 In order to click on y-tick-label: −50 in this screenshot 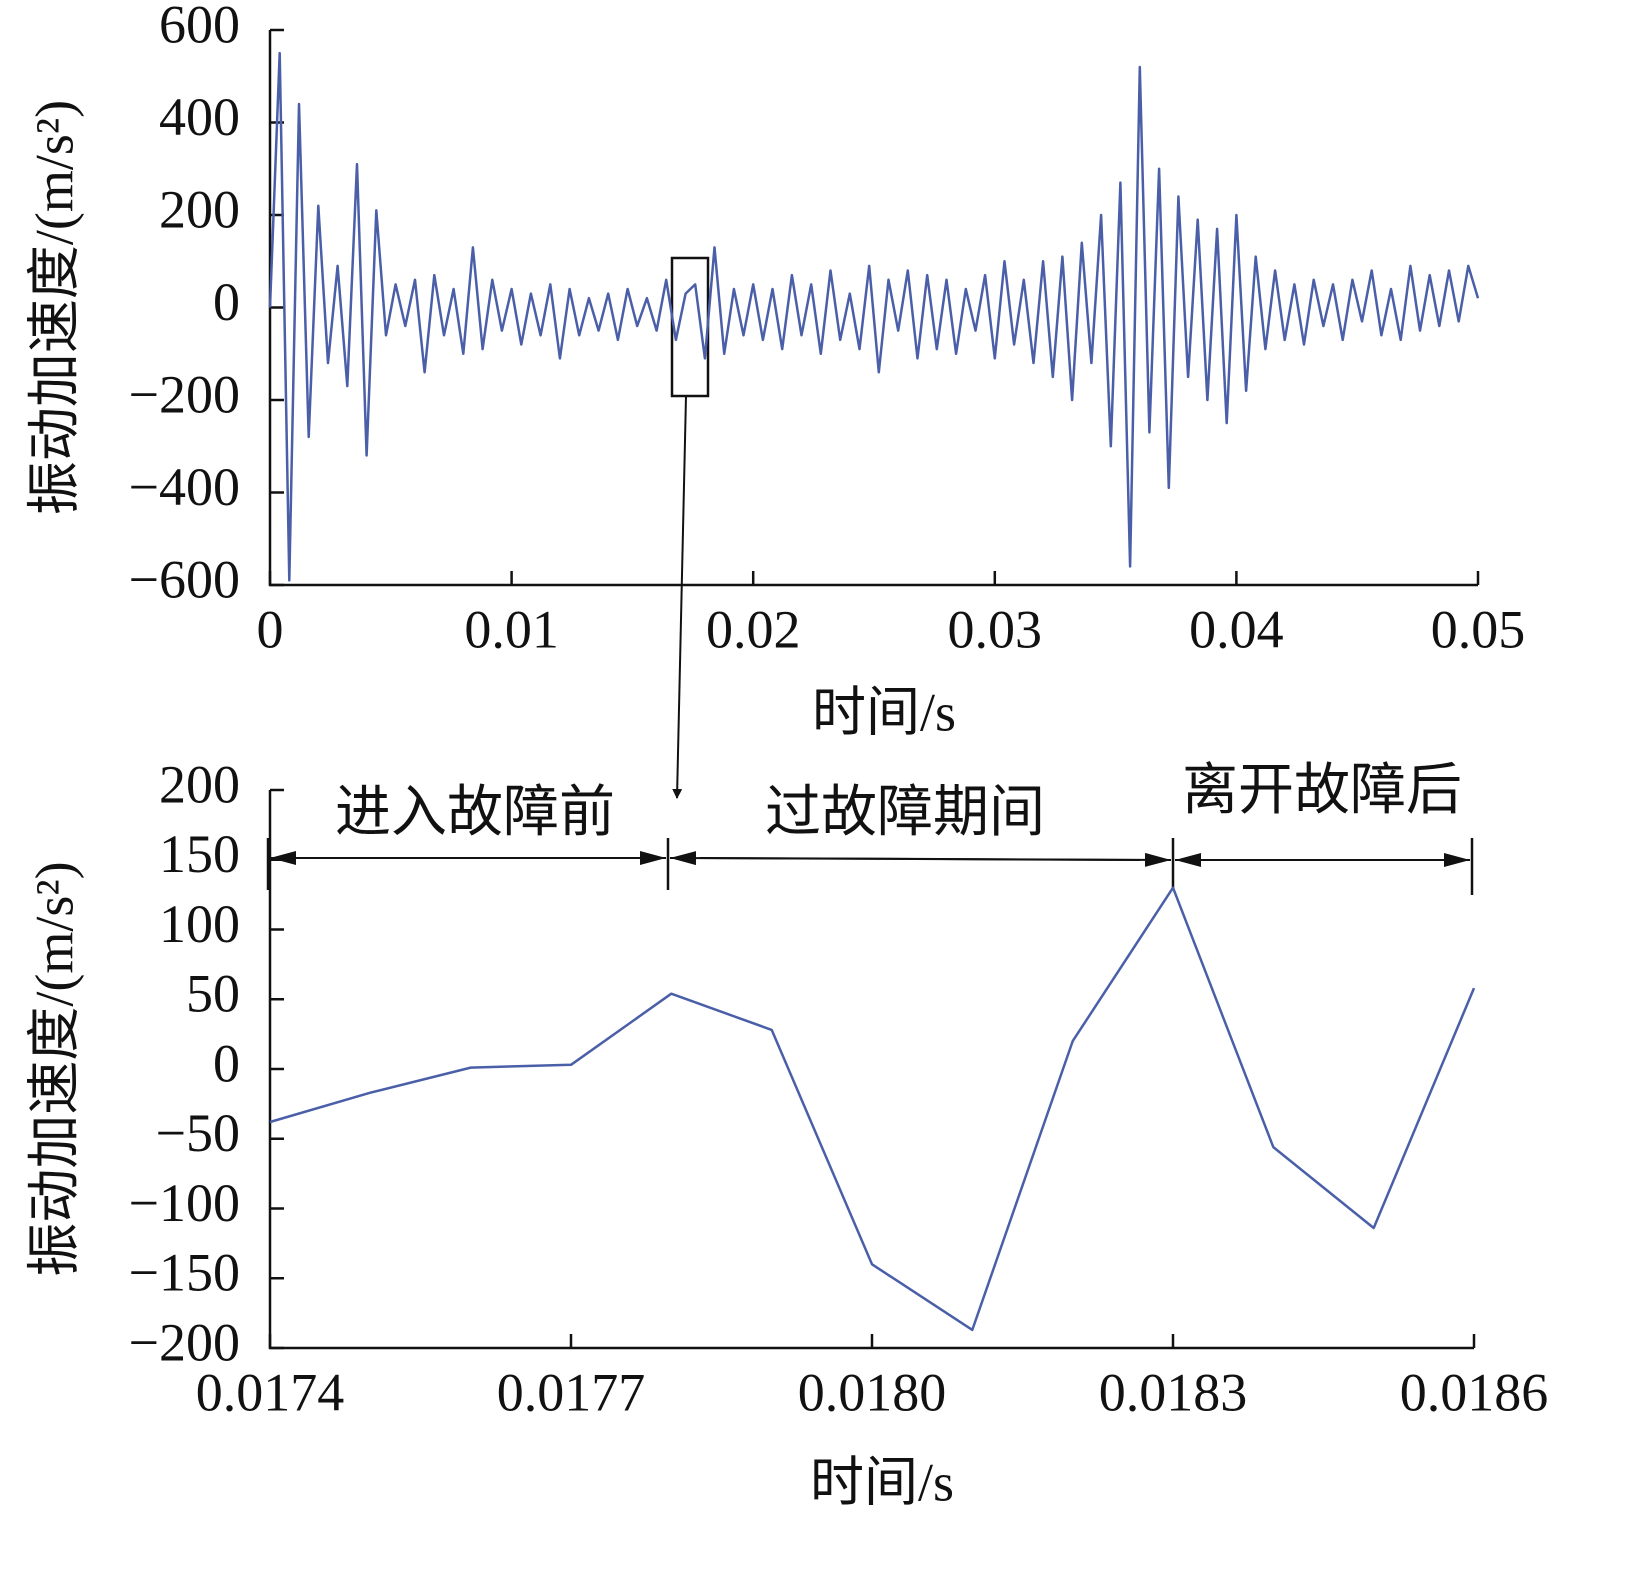, I will do `click(198, 1133)`.